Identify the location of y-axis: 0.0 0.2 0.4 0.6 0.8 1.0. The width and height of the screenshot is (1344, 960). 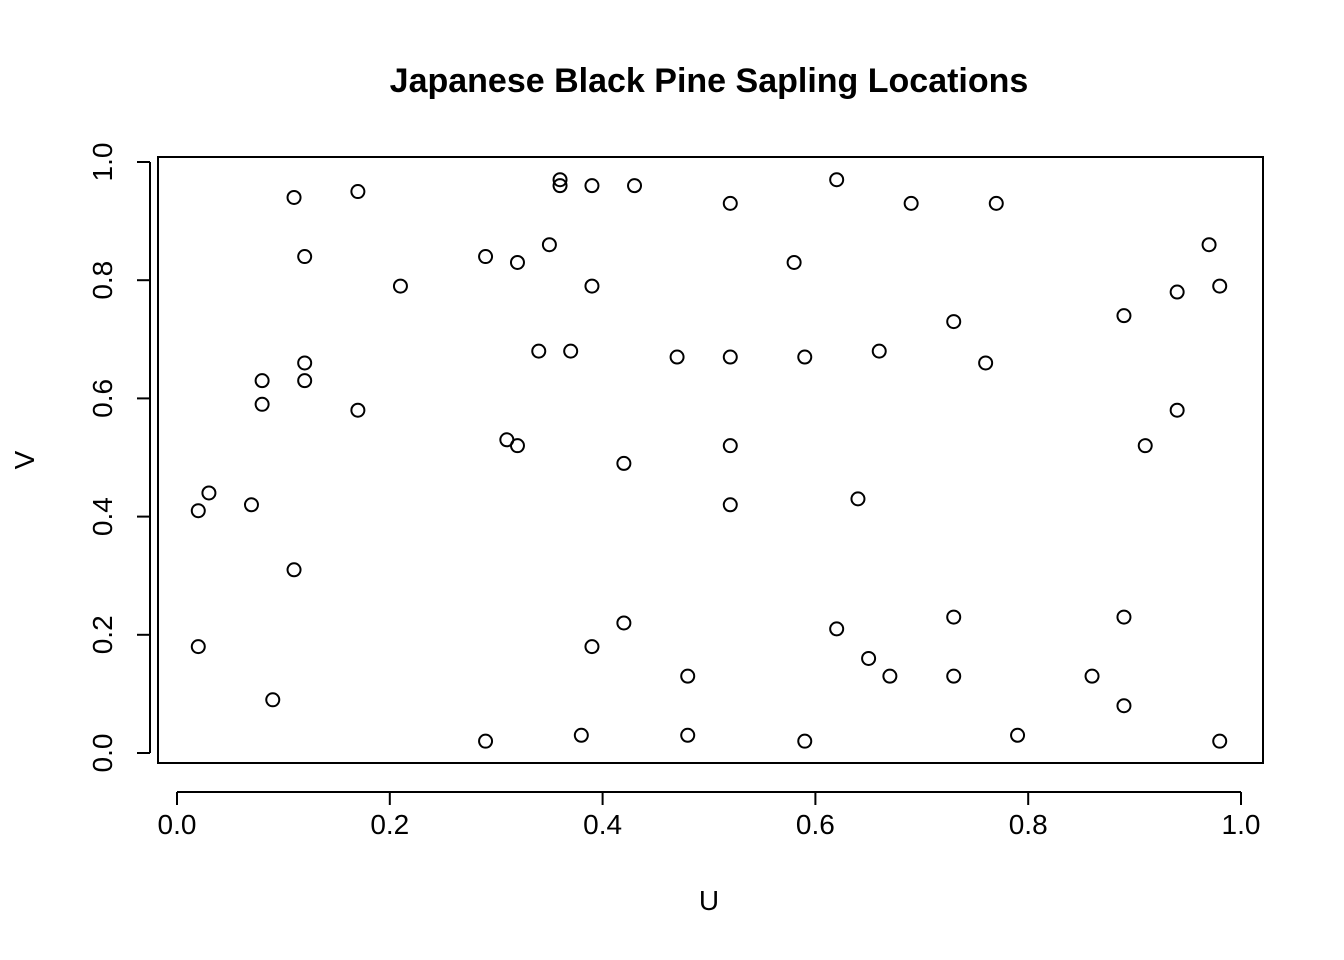
(119, 458).